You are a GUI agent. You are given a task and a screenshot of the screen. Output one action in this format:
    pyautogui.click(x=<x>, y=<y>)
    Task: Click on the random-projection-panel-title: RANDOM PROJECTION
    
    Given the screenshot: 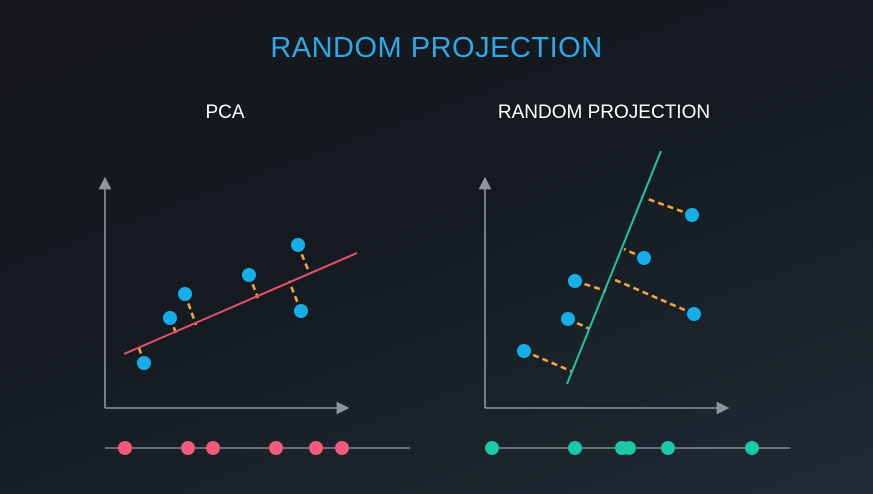 What is the action you would take?
    pyautogui.click(x=604, y=112)
    